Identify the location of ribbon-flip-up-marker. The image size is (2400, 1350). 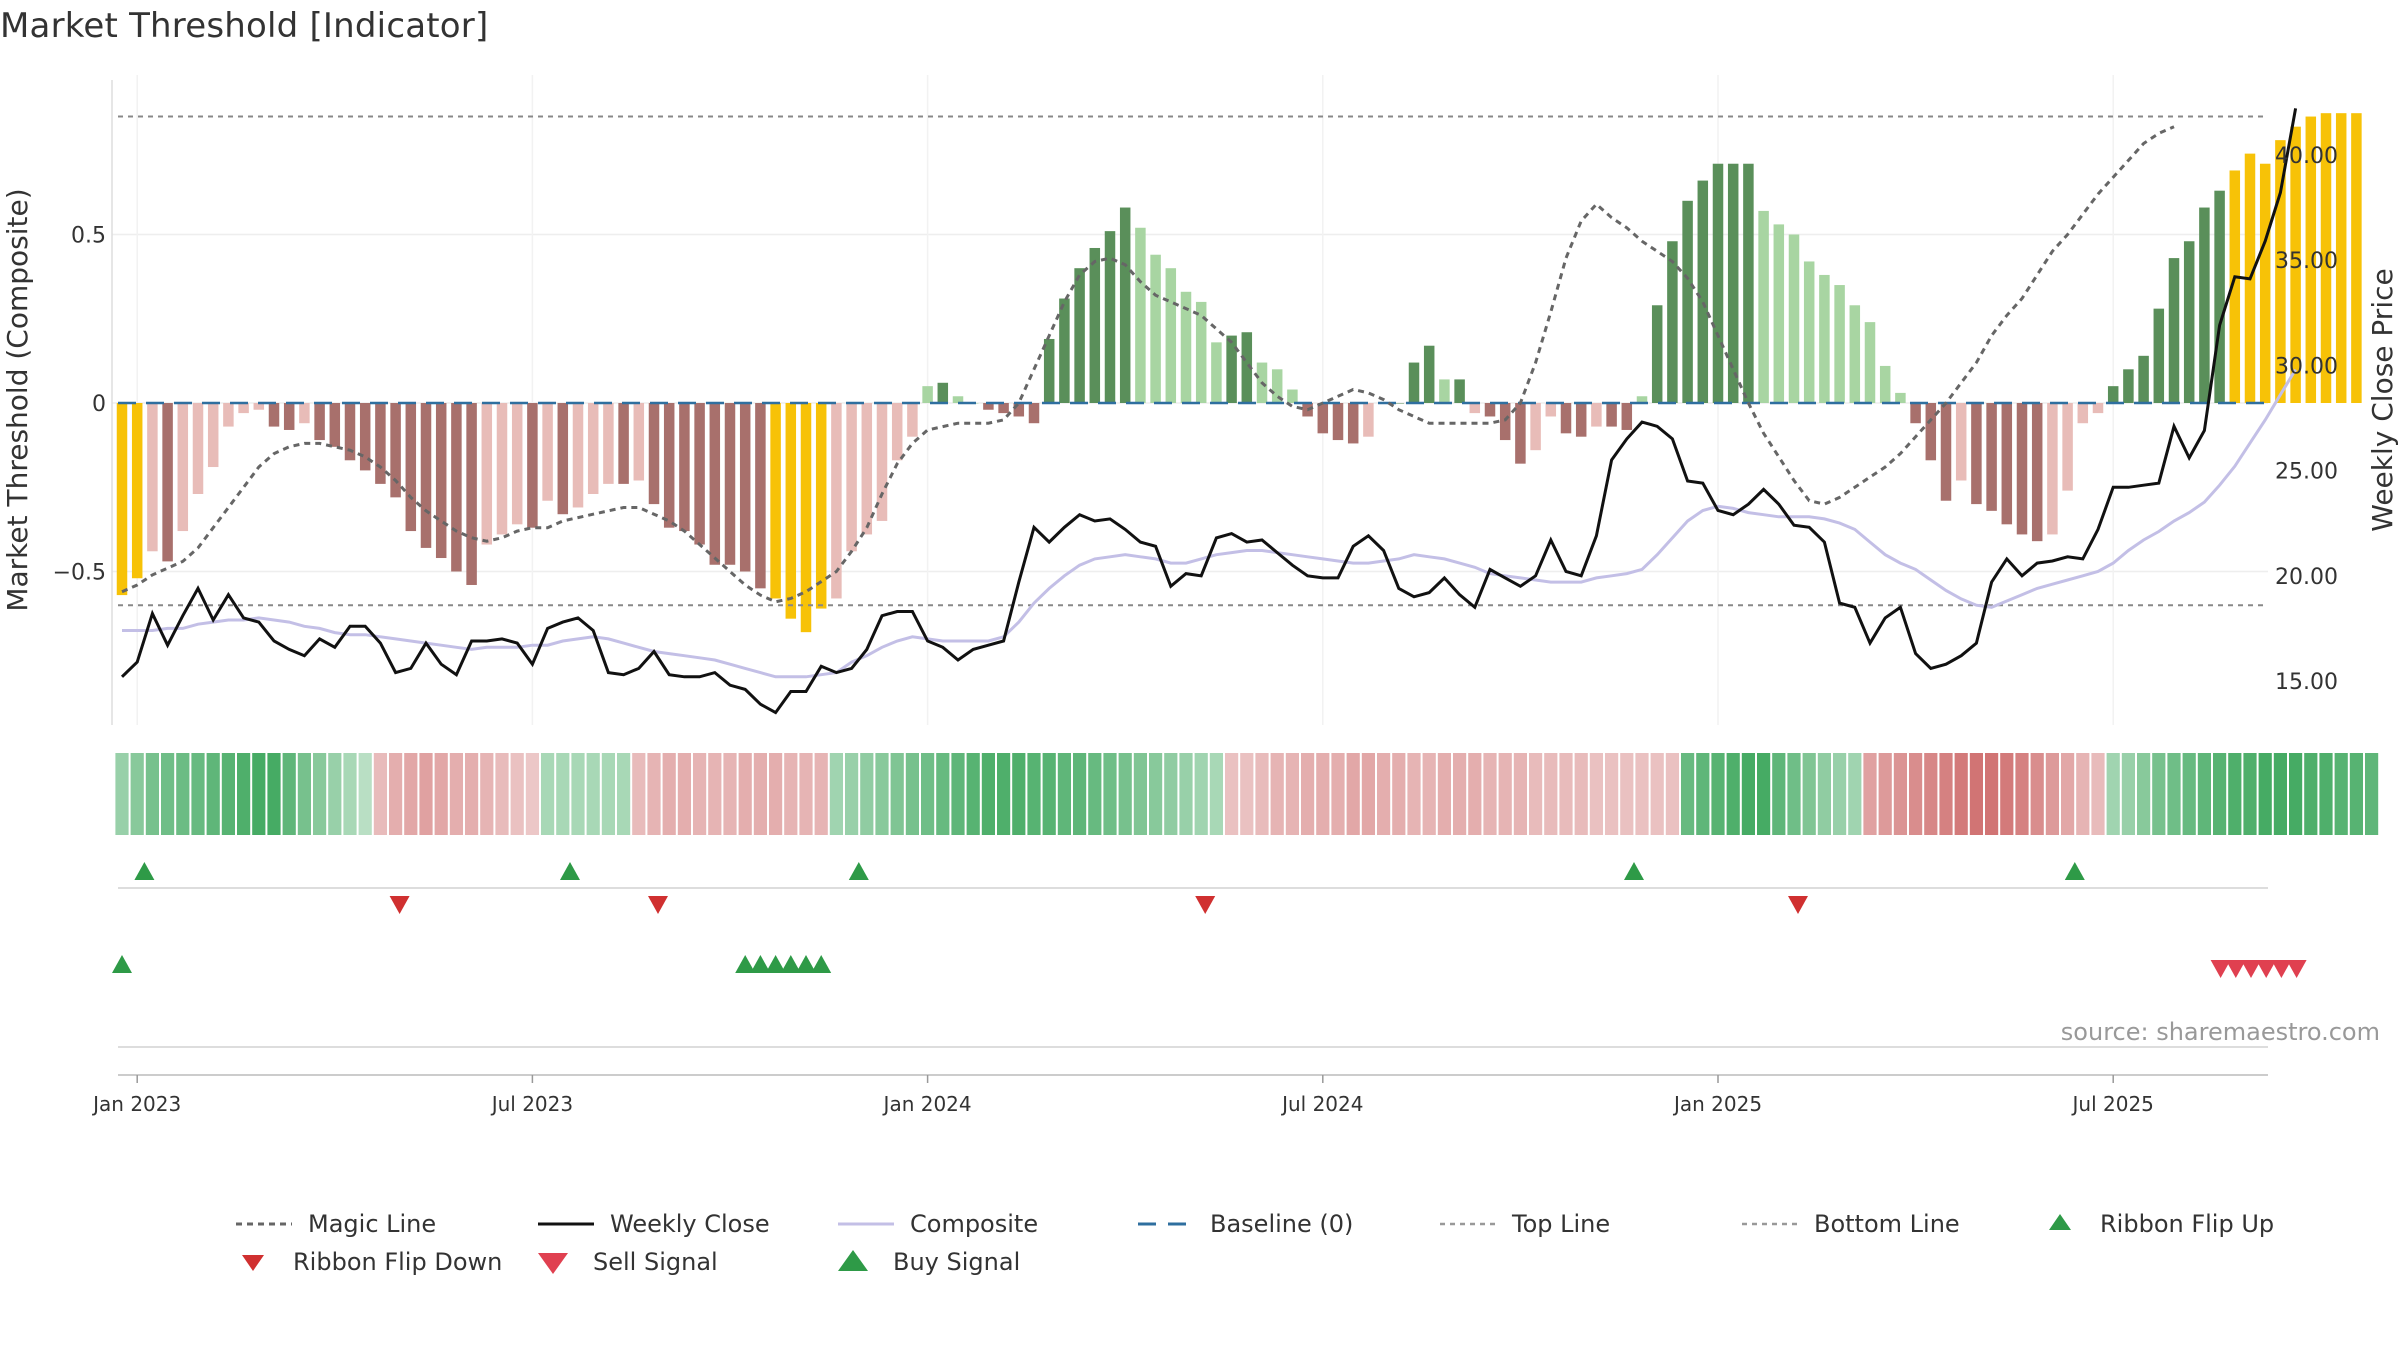
(858, 871).